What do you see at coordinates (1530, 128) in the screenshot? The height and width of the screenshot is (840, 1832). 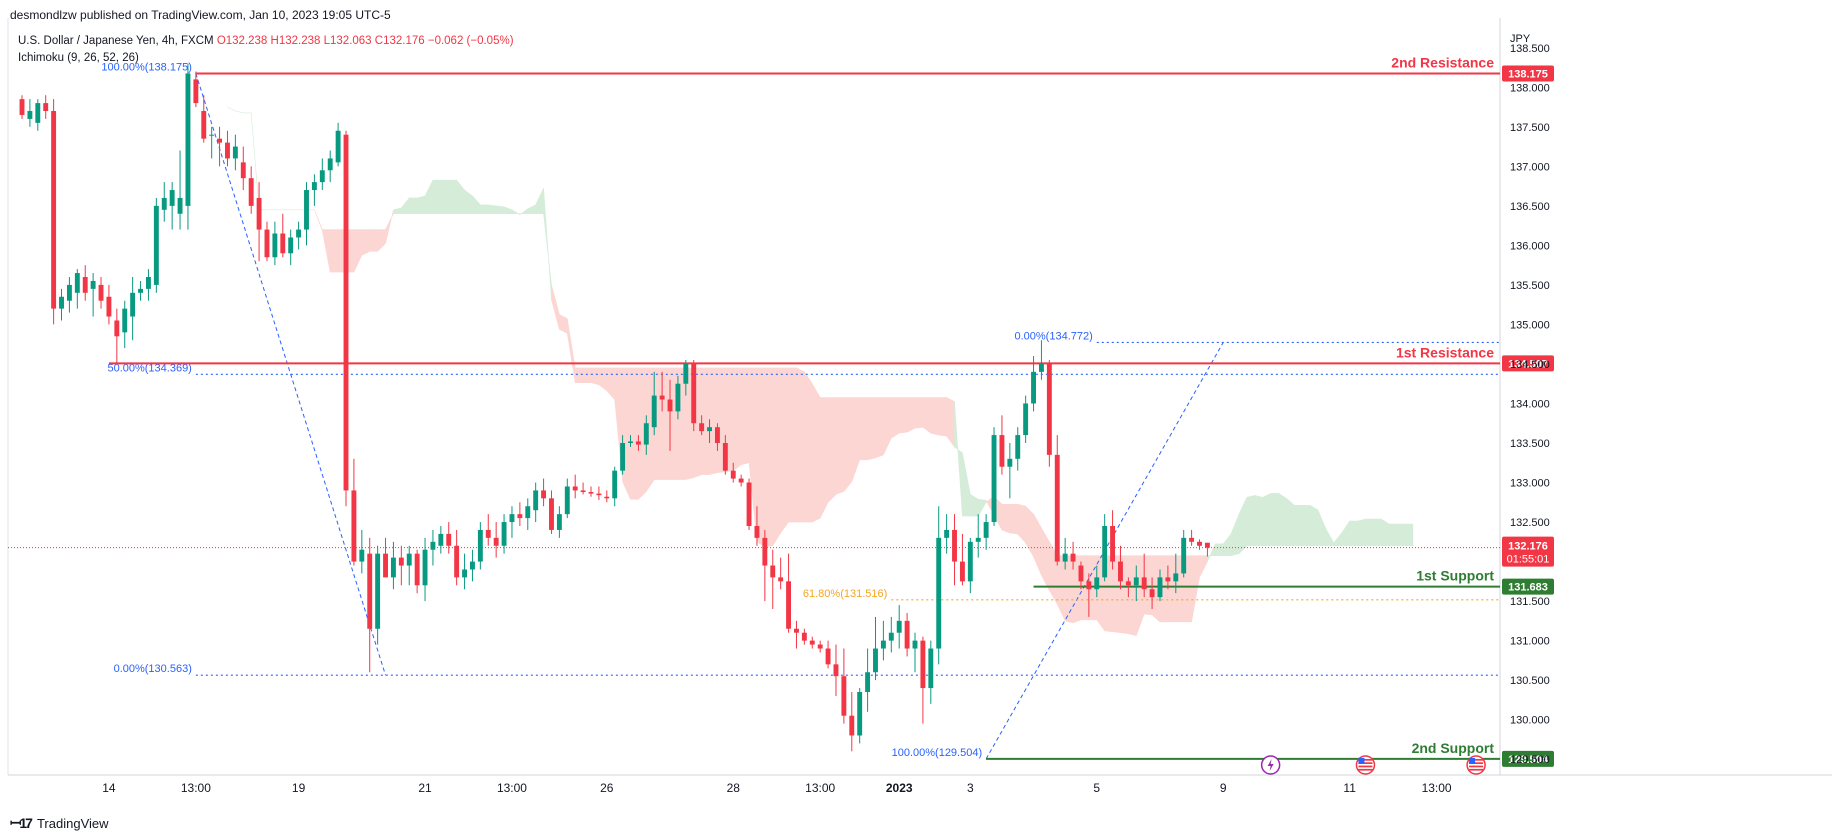 I see `y-tick-label: 137.500` at bounding box center [1530, 128].